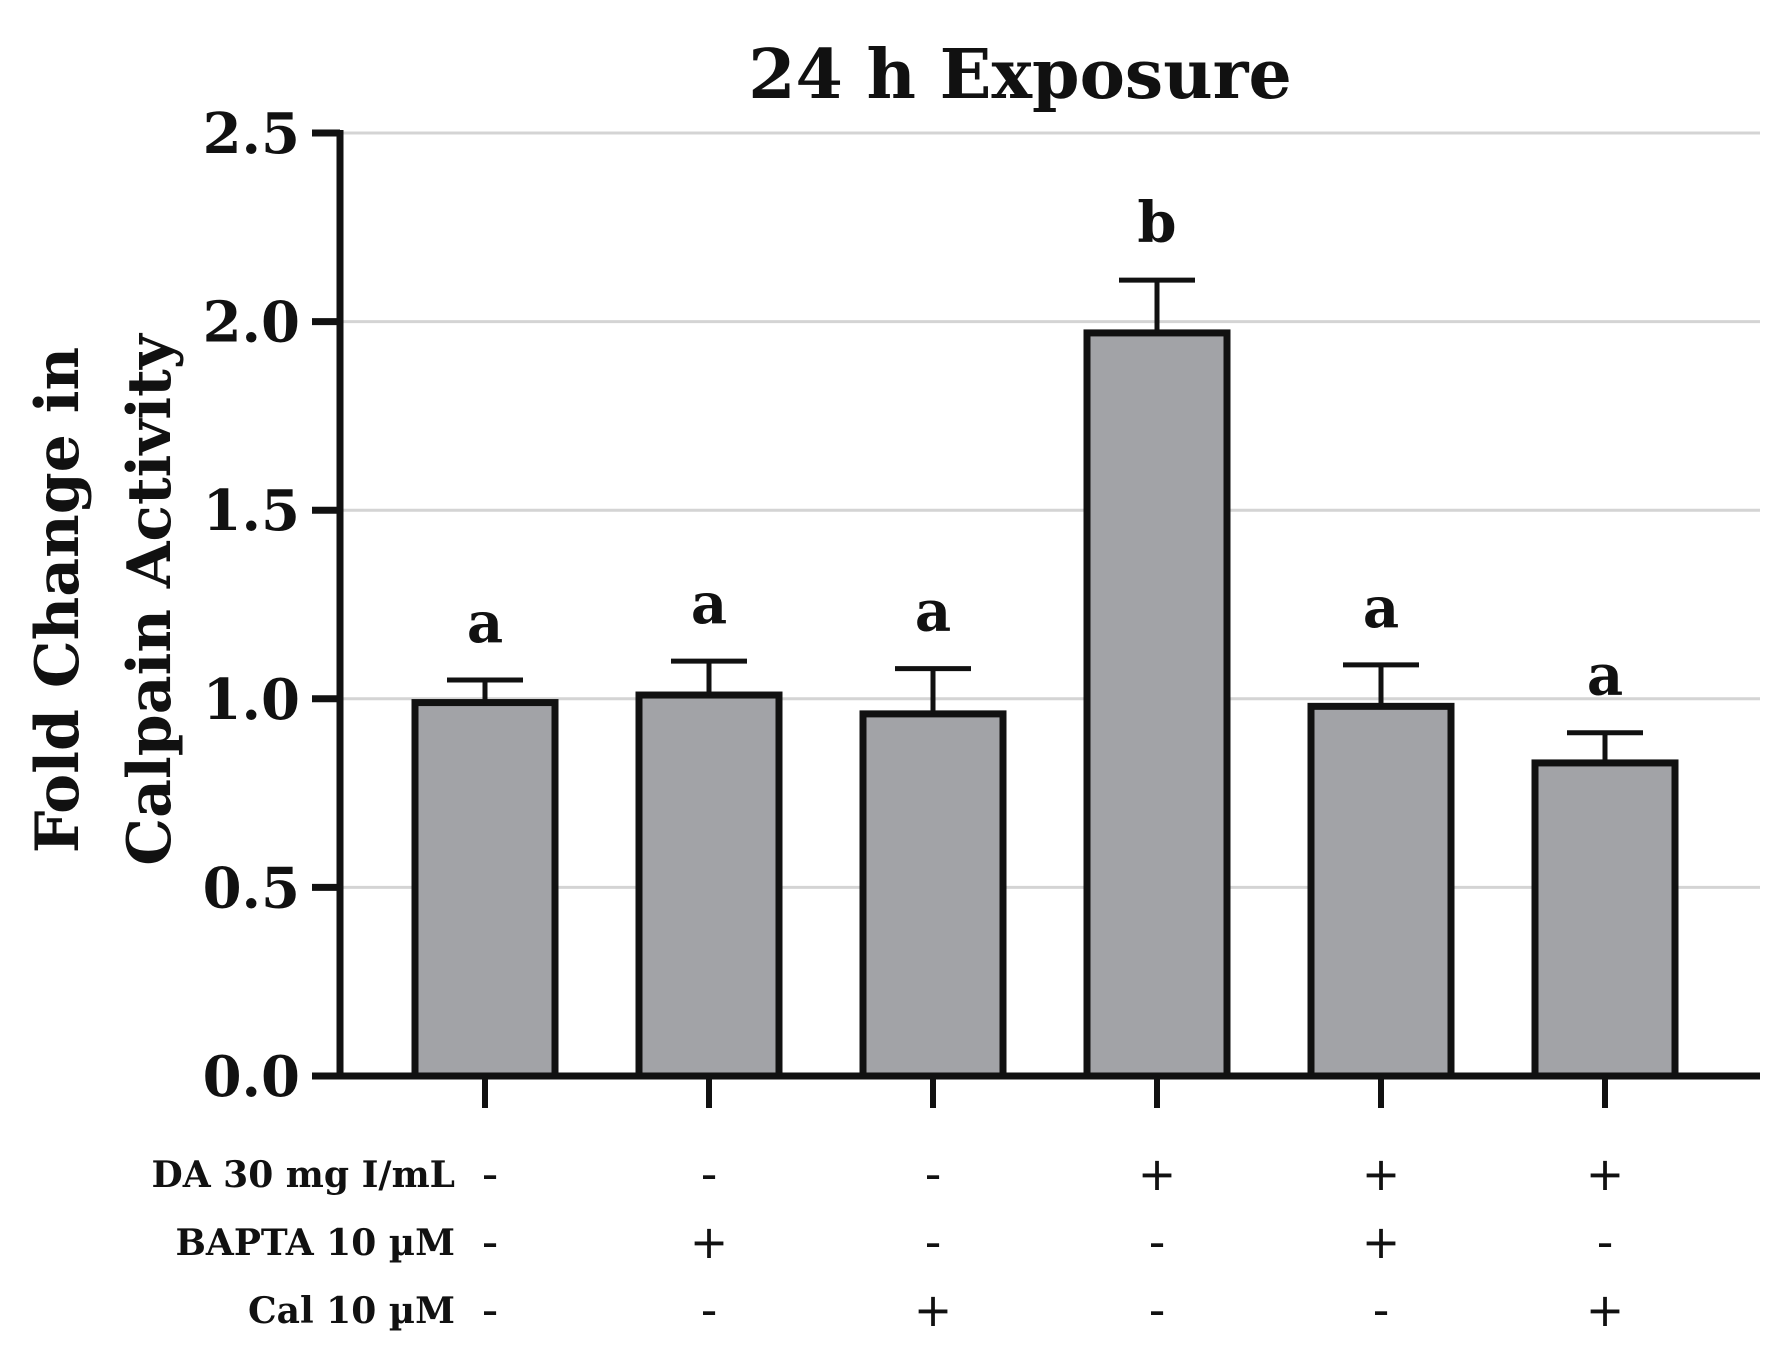  I want to click on y-tick-label: 2.0, so click(251, 323).